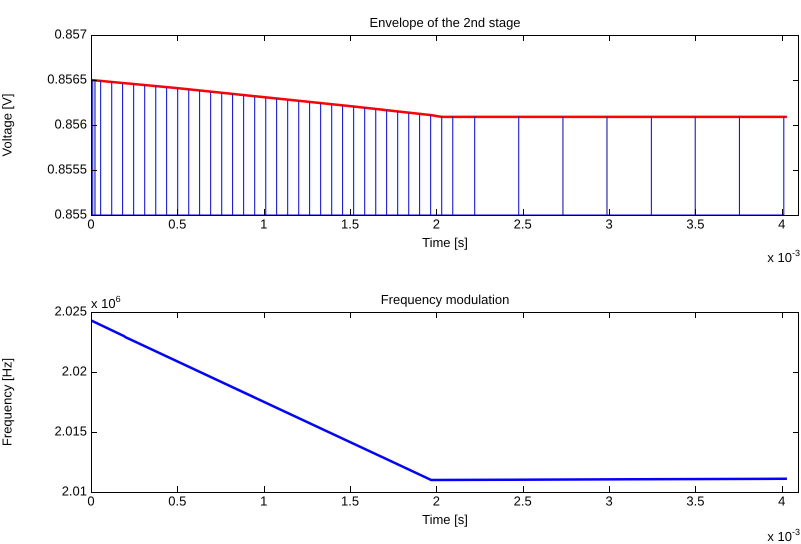 This screenshot has height=544, width=801. I want to click on y-axis-title: Frequency [Hz], so click(7, 402).